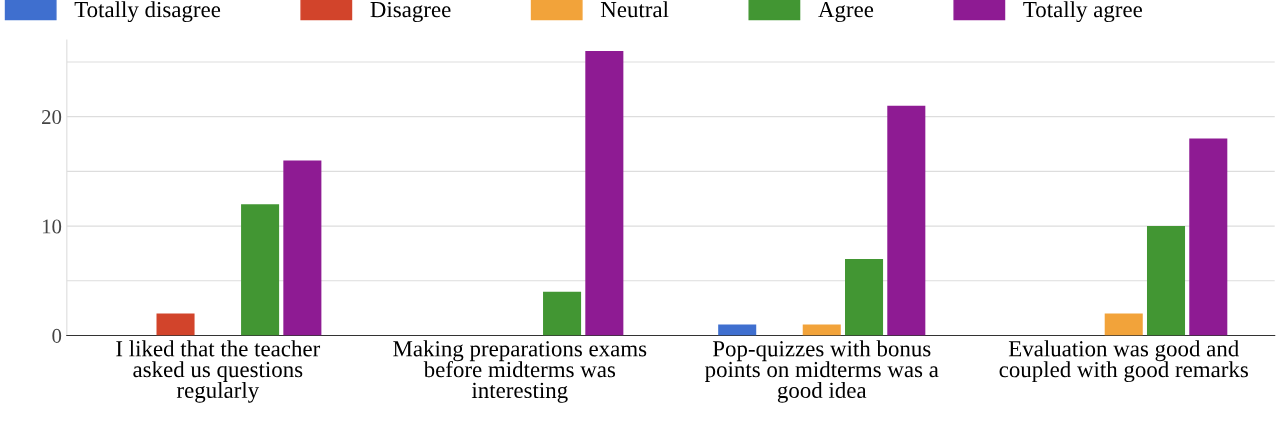 The height and width of the screenshot is (422, 1285). I want to click on y-tick-label: 10, so click(52, 226).